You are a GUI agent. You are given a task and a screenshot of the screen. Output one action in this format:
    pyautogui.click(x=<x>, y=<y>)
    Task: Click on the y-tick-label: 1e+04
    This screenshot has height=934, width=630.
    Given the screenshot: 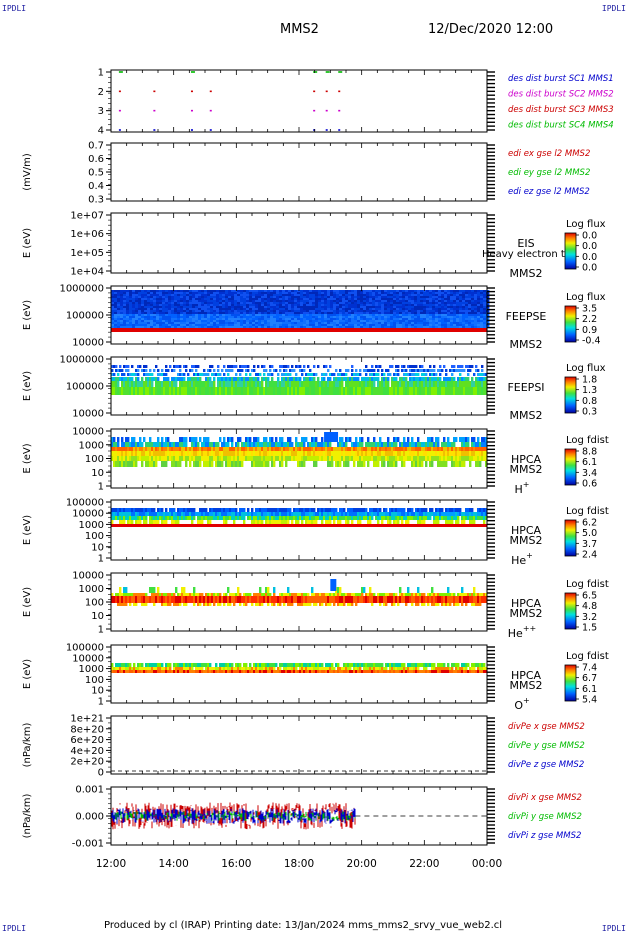 What is the action you would take?
    pyautogui.click(x=87, y=272)
    